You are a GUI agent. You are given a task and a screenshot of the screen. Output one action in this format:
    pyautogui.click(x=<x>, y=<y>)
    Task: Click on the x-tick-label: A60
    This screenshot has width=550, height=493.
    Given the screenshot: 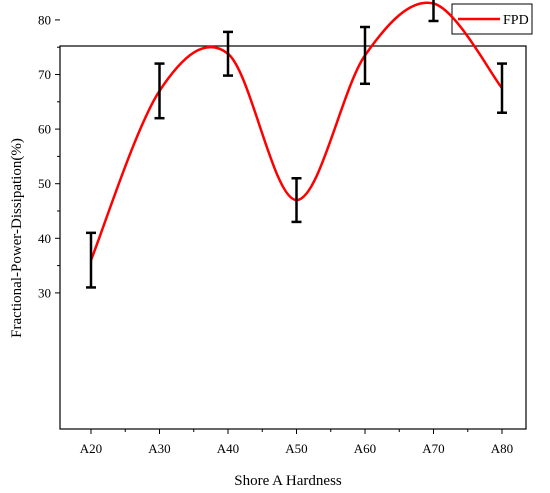 What is the action you would take?
    pyautogui.click(x=365, y=448)
    